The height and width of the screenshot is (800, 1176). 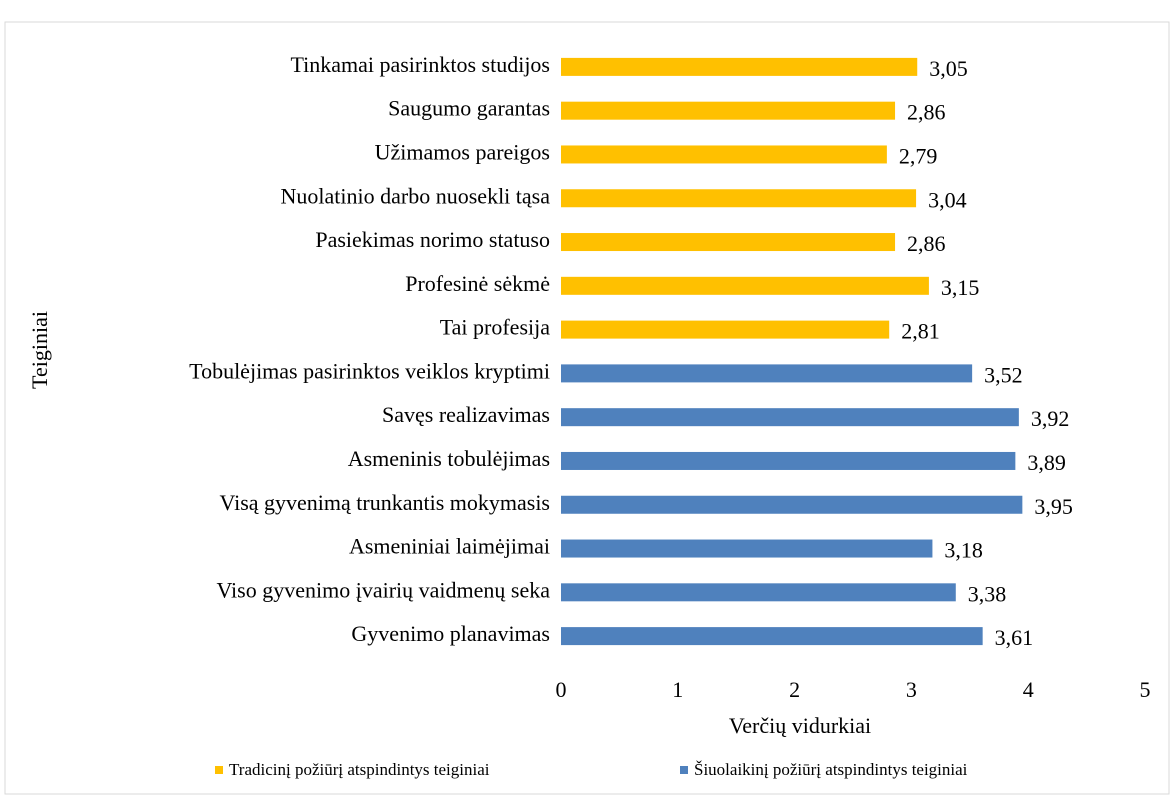 What do you see at coordinates (911, 689) in the screenshot?
I see `x-tick-label: 3` at bounding box center [911, 689].